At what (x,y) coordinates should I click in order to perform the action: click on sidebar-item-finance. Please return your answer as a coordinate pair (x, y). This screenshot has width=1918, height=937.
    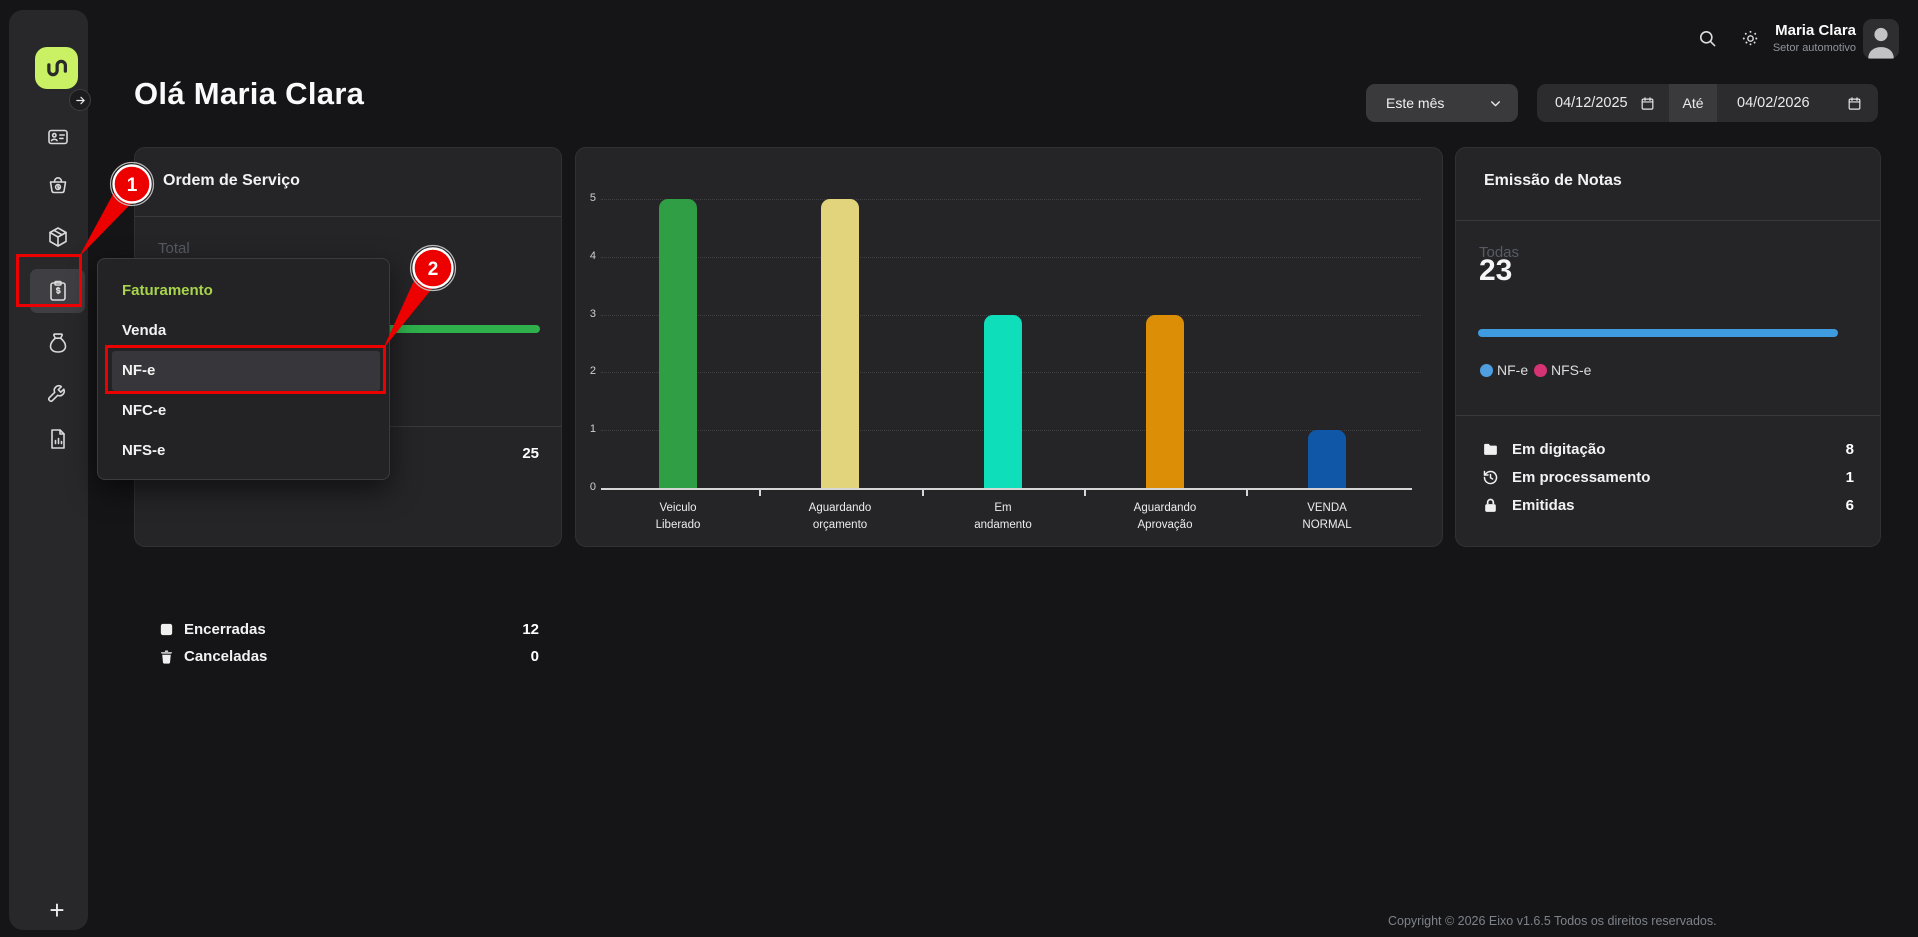
    Looking at the image, I should click on (58, 343).